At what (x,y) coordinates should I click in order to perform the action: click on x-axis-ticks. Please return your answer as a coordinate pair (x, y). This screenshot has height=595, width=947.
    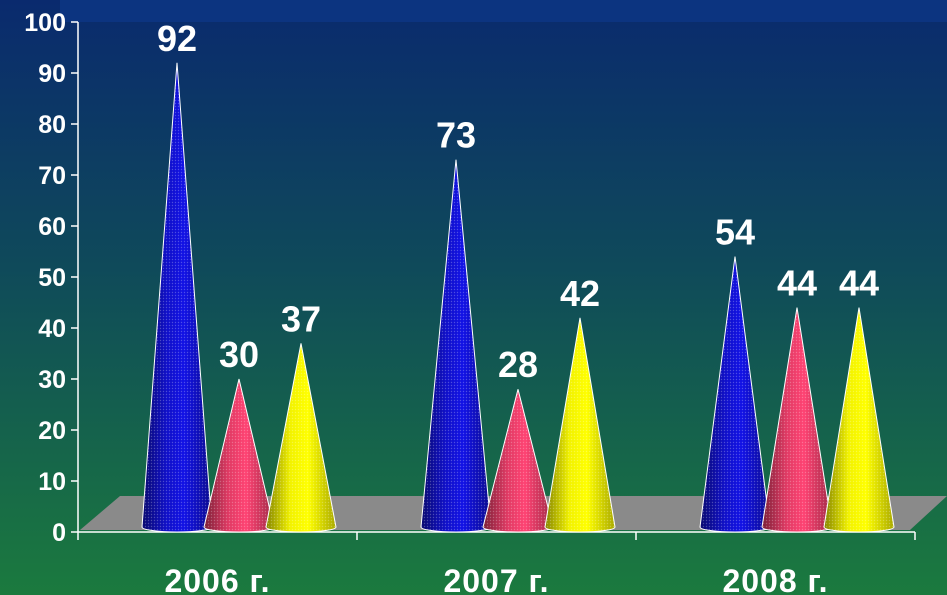
    Looking at the image, I should click on (496, 536).